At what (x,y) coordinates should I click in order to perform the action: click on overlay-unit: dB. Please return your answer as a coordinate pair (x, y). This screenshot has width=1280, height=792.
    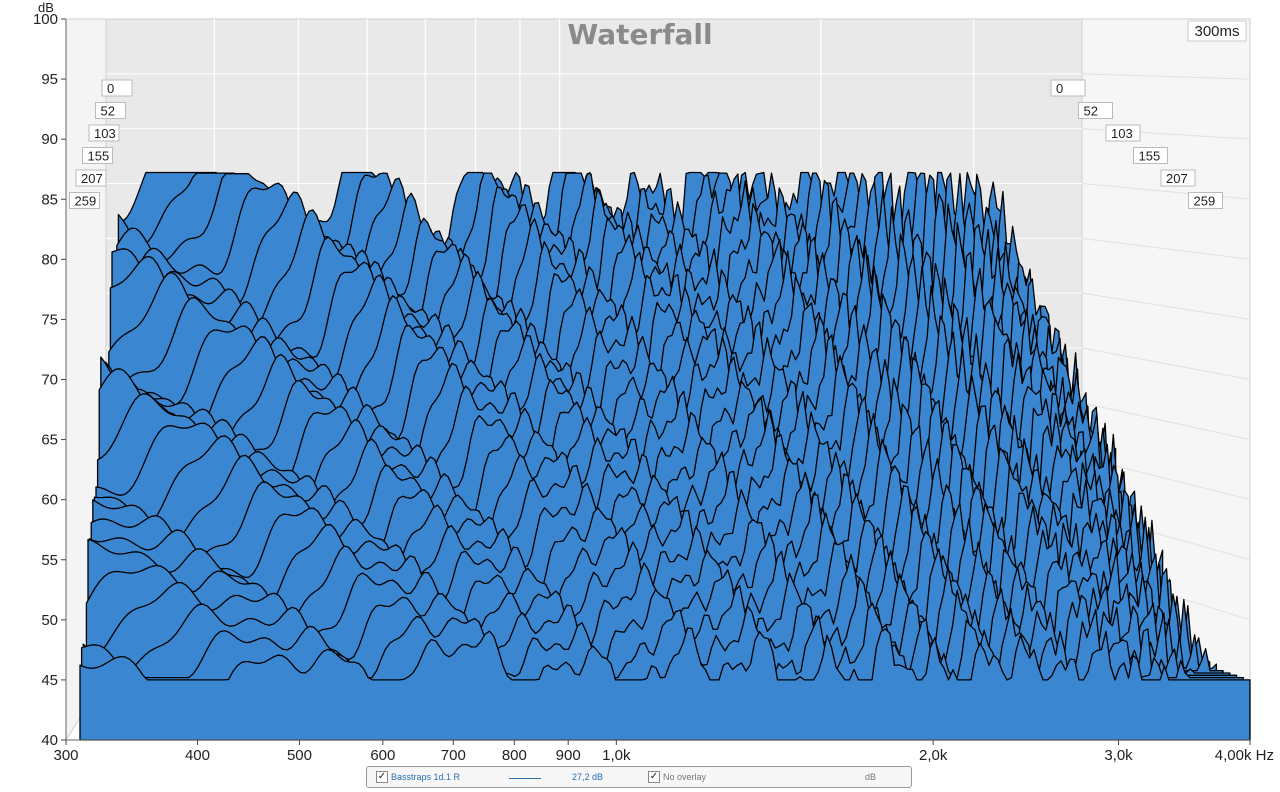
    Looking at the image, I should click on (871, 777).